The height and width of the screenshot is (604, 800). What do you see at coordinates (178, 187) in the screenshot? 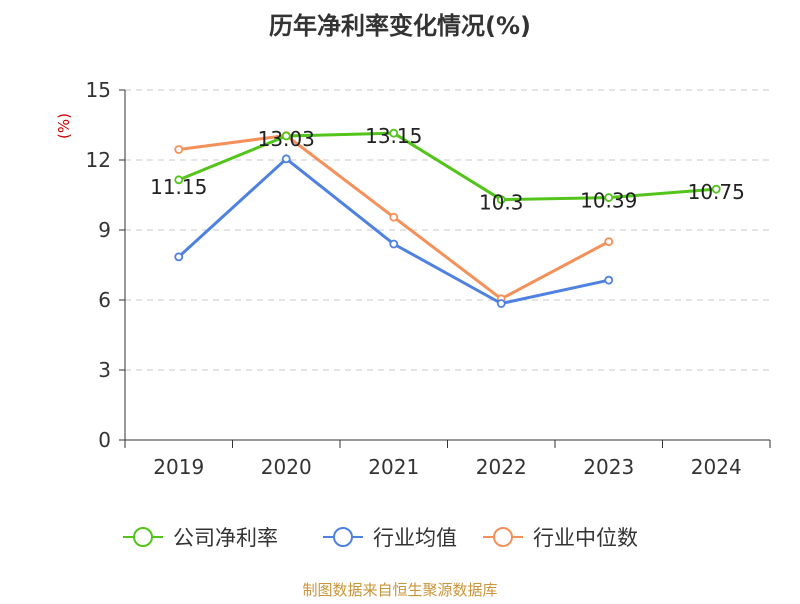
I see `data-label: 11.15` at bounding box center [178, 187].